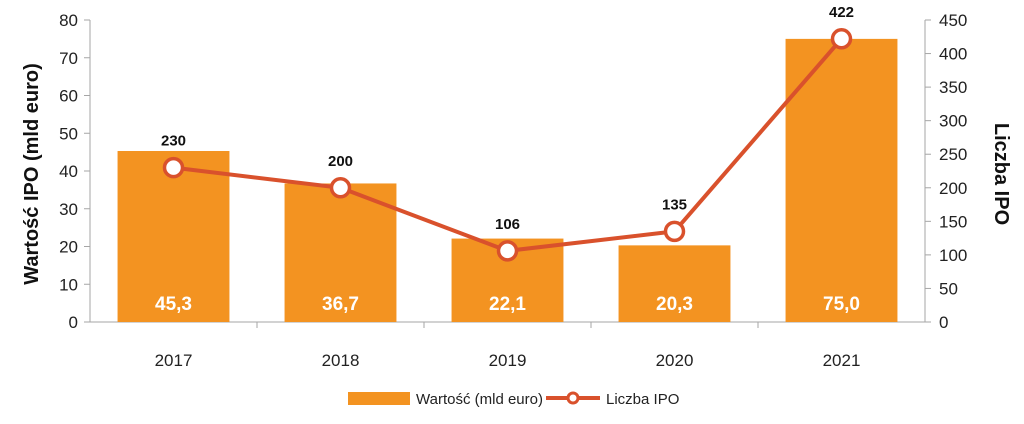 The height and width of the screenshot is (424, 1024). I want to click on y-tick-label: 20, so click(68, 247).